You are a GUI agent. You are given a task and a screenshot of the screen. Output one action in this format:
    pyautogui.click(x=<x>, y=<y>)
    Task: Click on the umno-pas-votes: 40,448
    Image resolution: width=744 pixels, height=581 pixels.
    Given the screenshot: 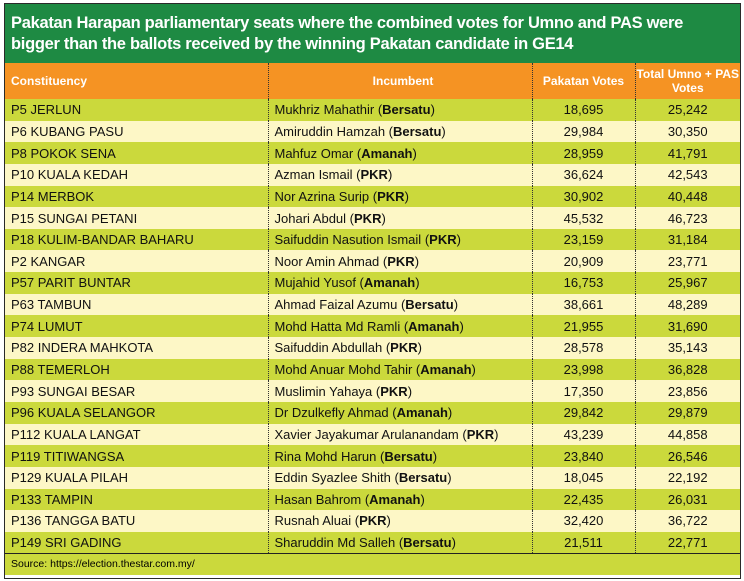 What is the action you would take?
    pyautogui.click(x=687, y=196)
    